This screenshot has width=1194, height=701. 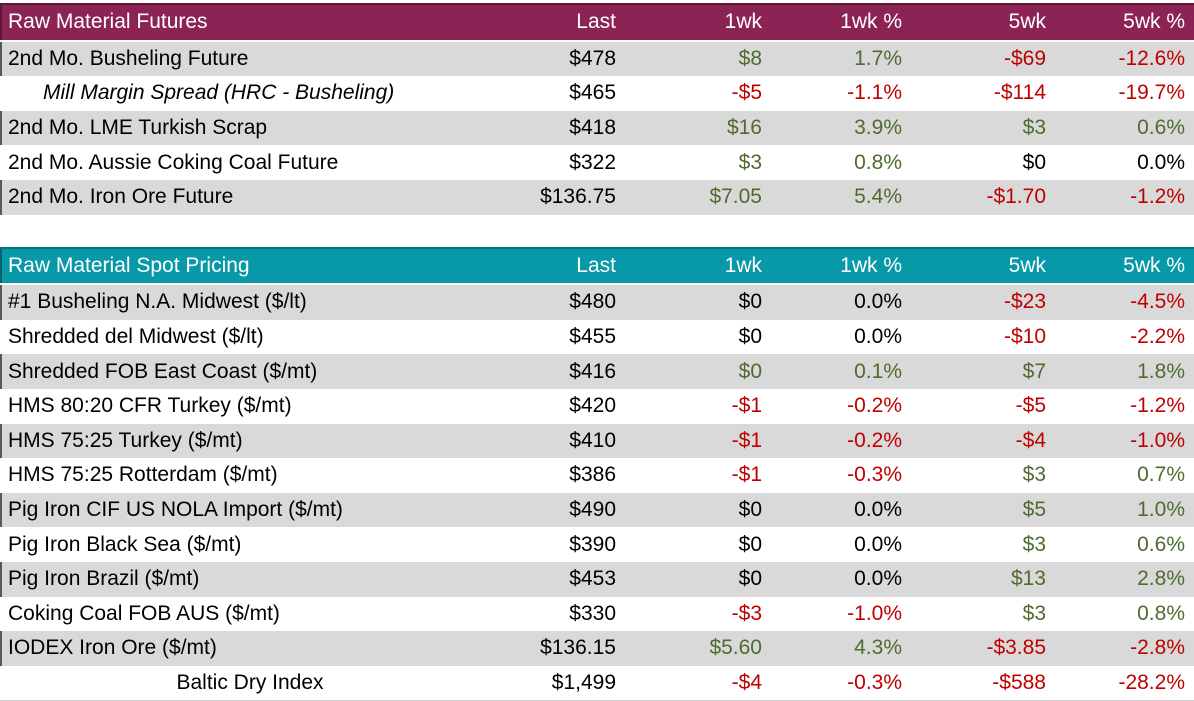 What do you see at coordinates (592, 371) in the screenshot?
I see `value-last: $416` at bounding box center [592, 371].